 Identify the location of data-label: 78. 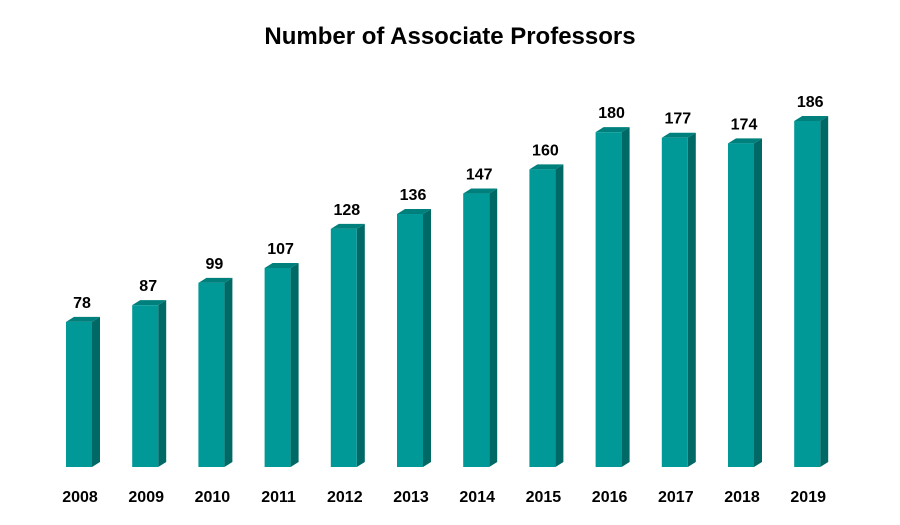
(82, 303).